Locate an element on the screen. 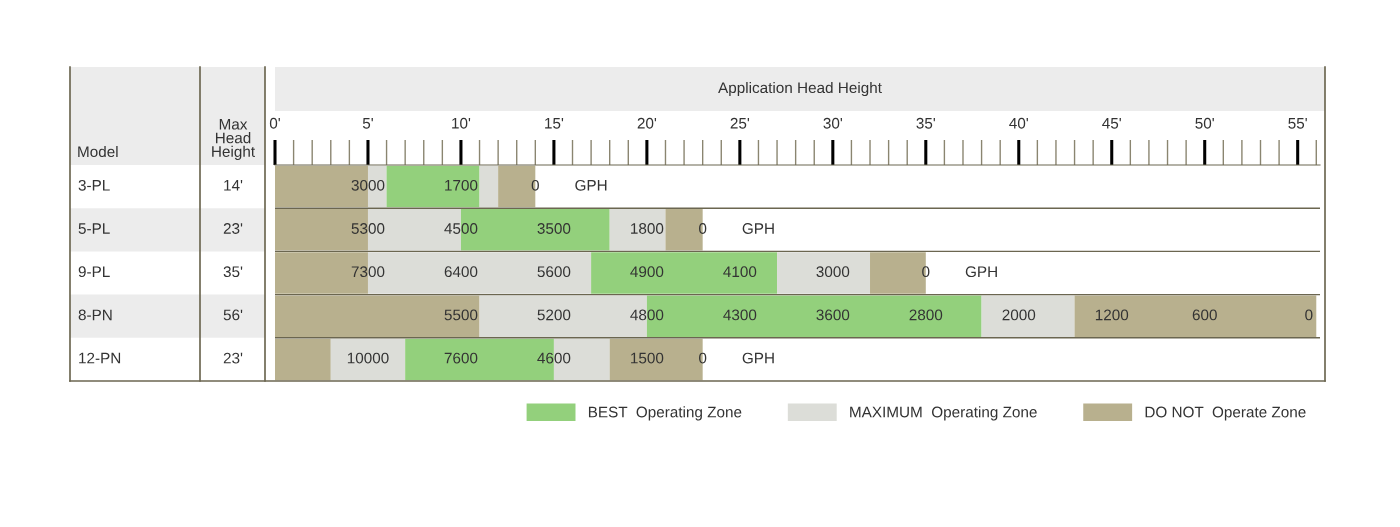 The height and width of the screenshot is (527, 1400). annotation: 5500 is located at coordinates (461, 315).